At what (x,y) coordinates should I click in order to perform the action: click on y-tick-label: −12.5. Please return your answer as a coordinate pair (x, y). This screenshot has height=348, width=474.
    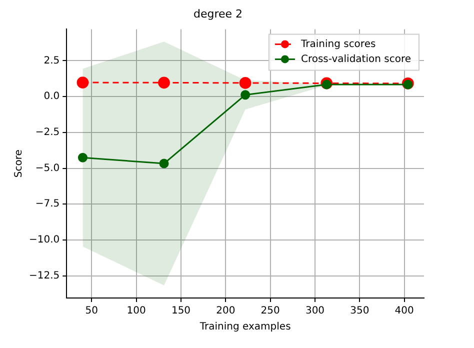
    Looking at the image, I should click on (44, 276).